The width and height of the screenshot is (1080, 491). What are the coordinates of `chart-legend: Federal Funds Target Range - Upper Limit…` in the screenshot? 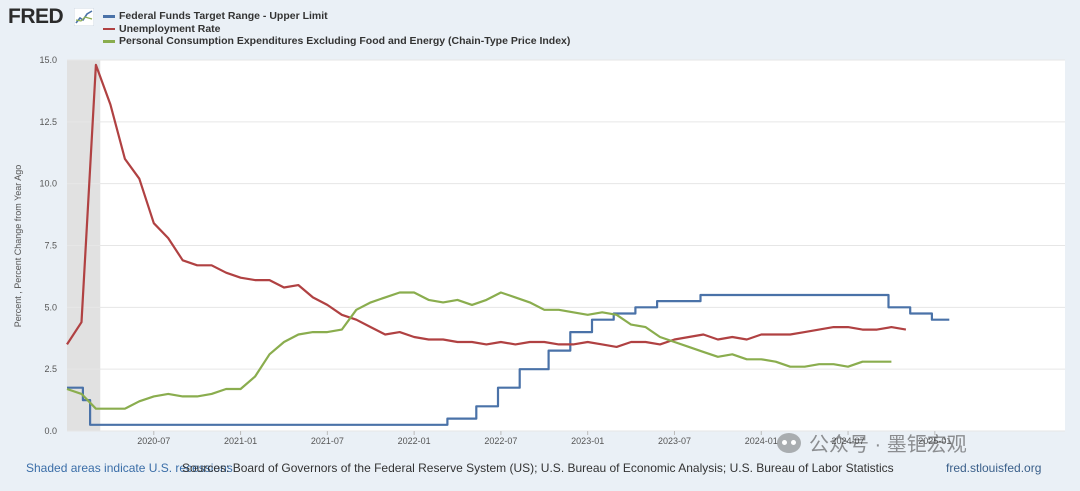 It's located at (336, 29).